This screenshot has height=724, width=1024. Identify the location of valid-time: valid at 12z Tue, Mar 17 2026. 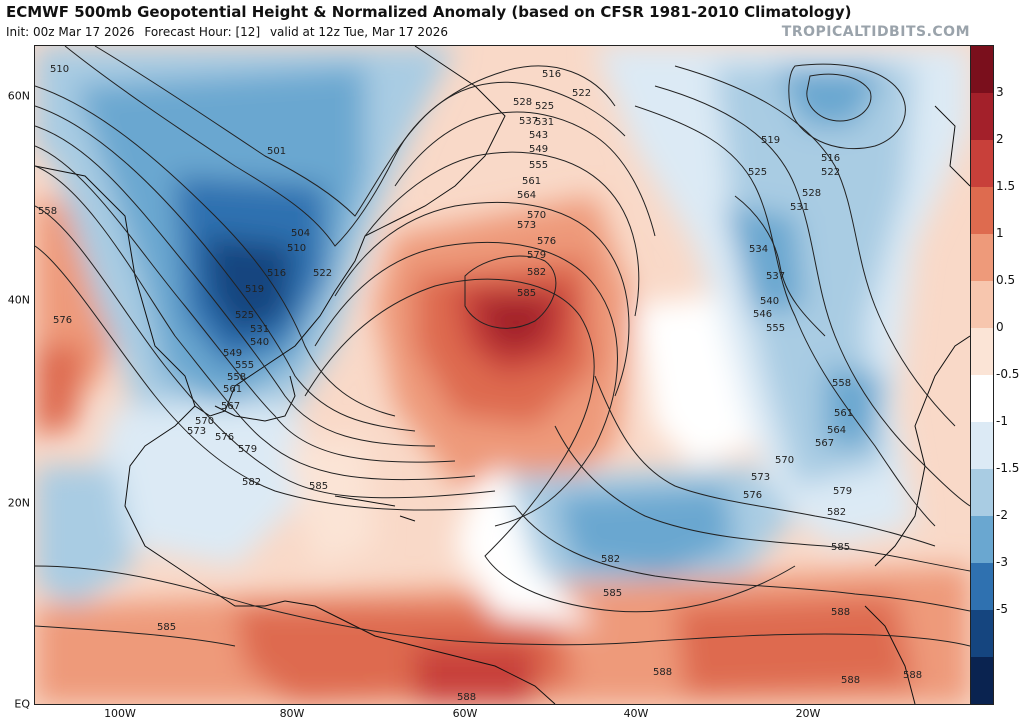
(358, 32).